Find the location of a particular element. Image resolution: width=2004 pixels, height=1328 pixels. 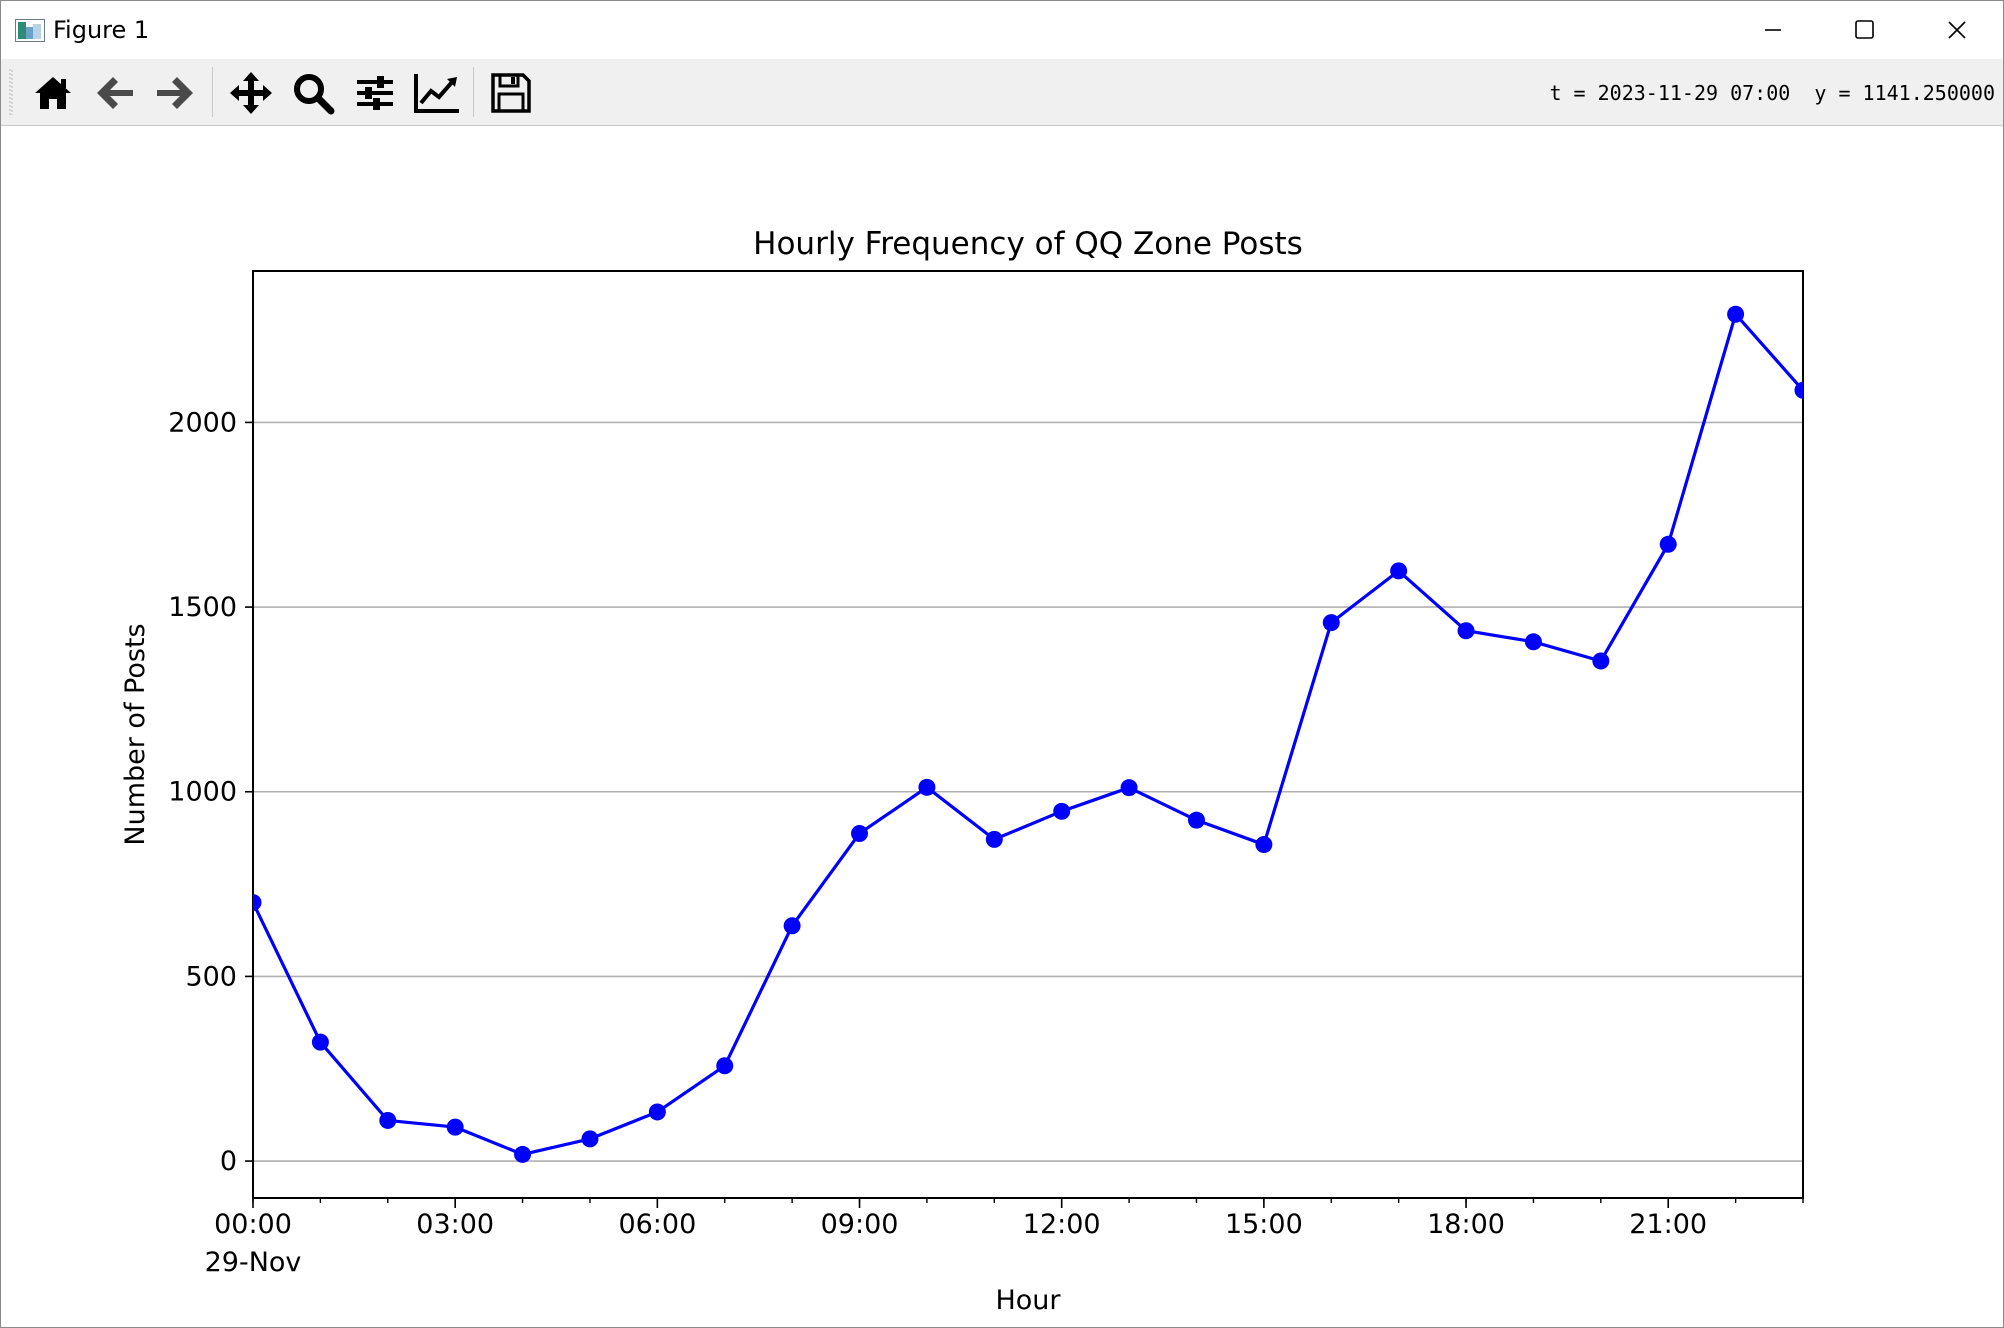

edit-axis-button is located at coordinates (437, 93).